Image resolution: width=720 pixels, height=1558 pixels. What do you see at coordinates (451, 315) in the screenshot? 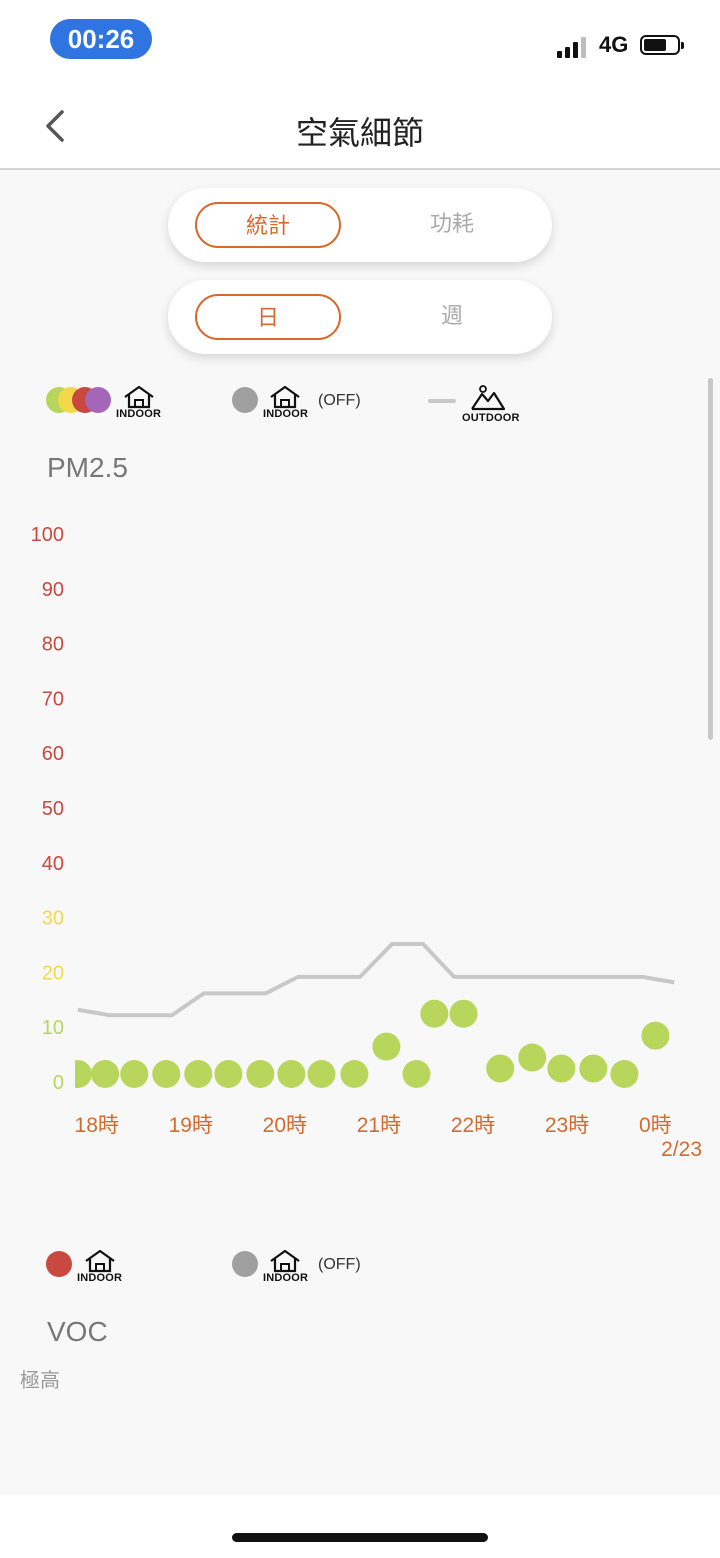
I see `tab-week: 週` at bounding box center [451, 315].